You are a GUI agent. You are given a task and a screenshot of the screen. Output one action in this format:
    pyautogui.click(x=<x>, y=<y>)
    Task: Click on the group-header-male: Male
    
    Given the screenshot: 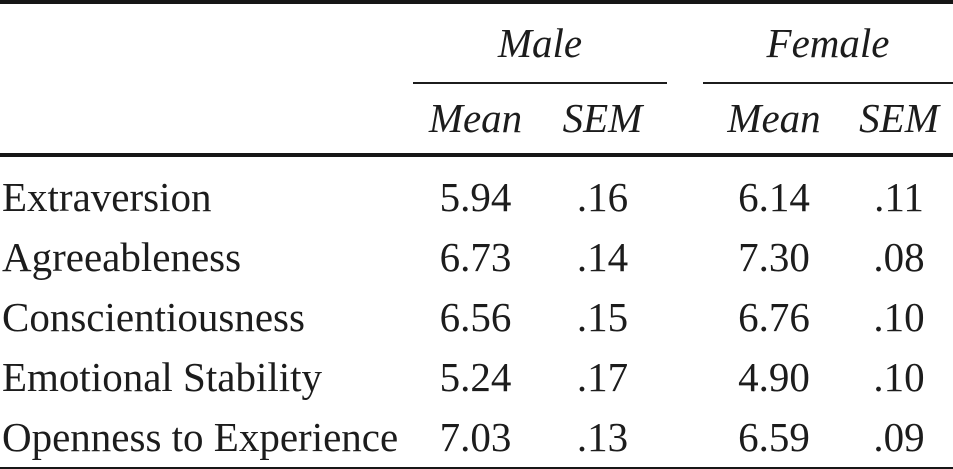 What is the action you would take?
    pyautogui.click(x=540, y=43)
    